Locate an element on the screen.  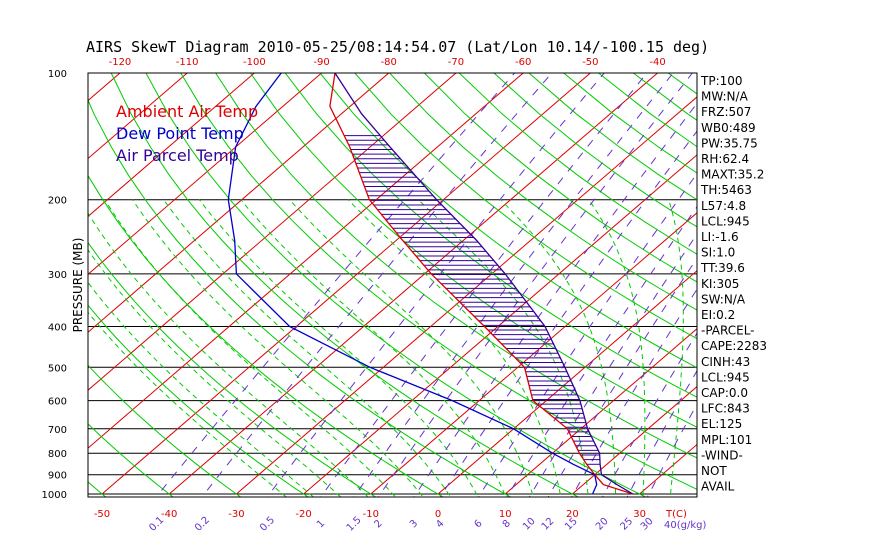
stat-line: SW:N/A is located at coordinates (723, 299).